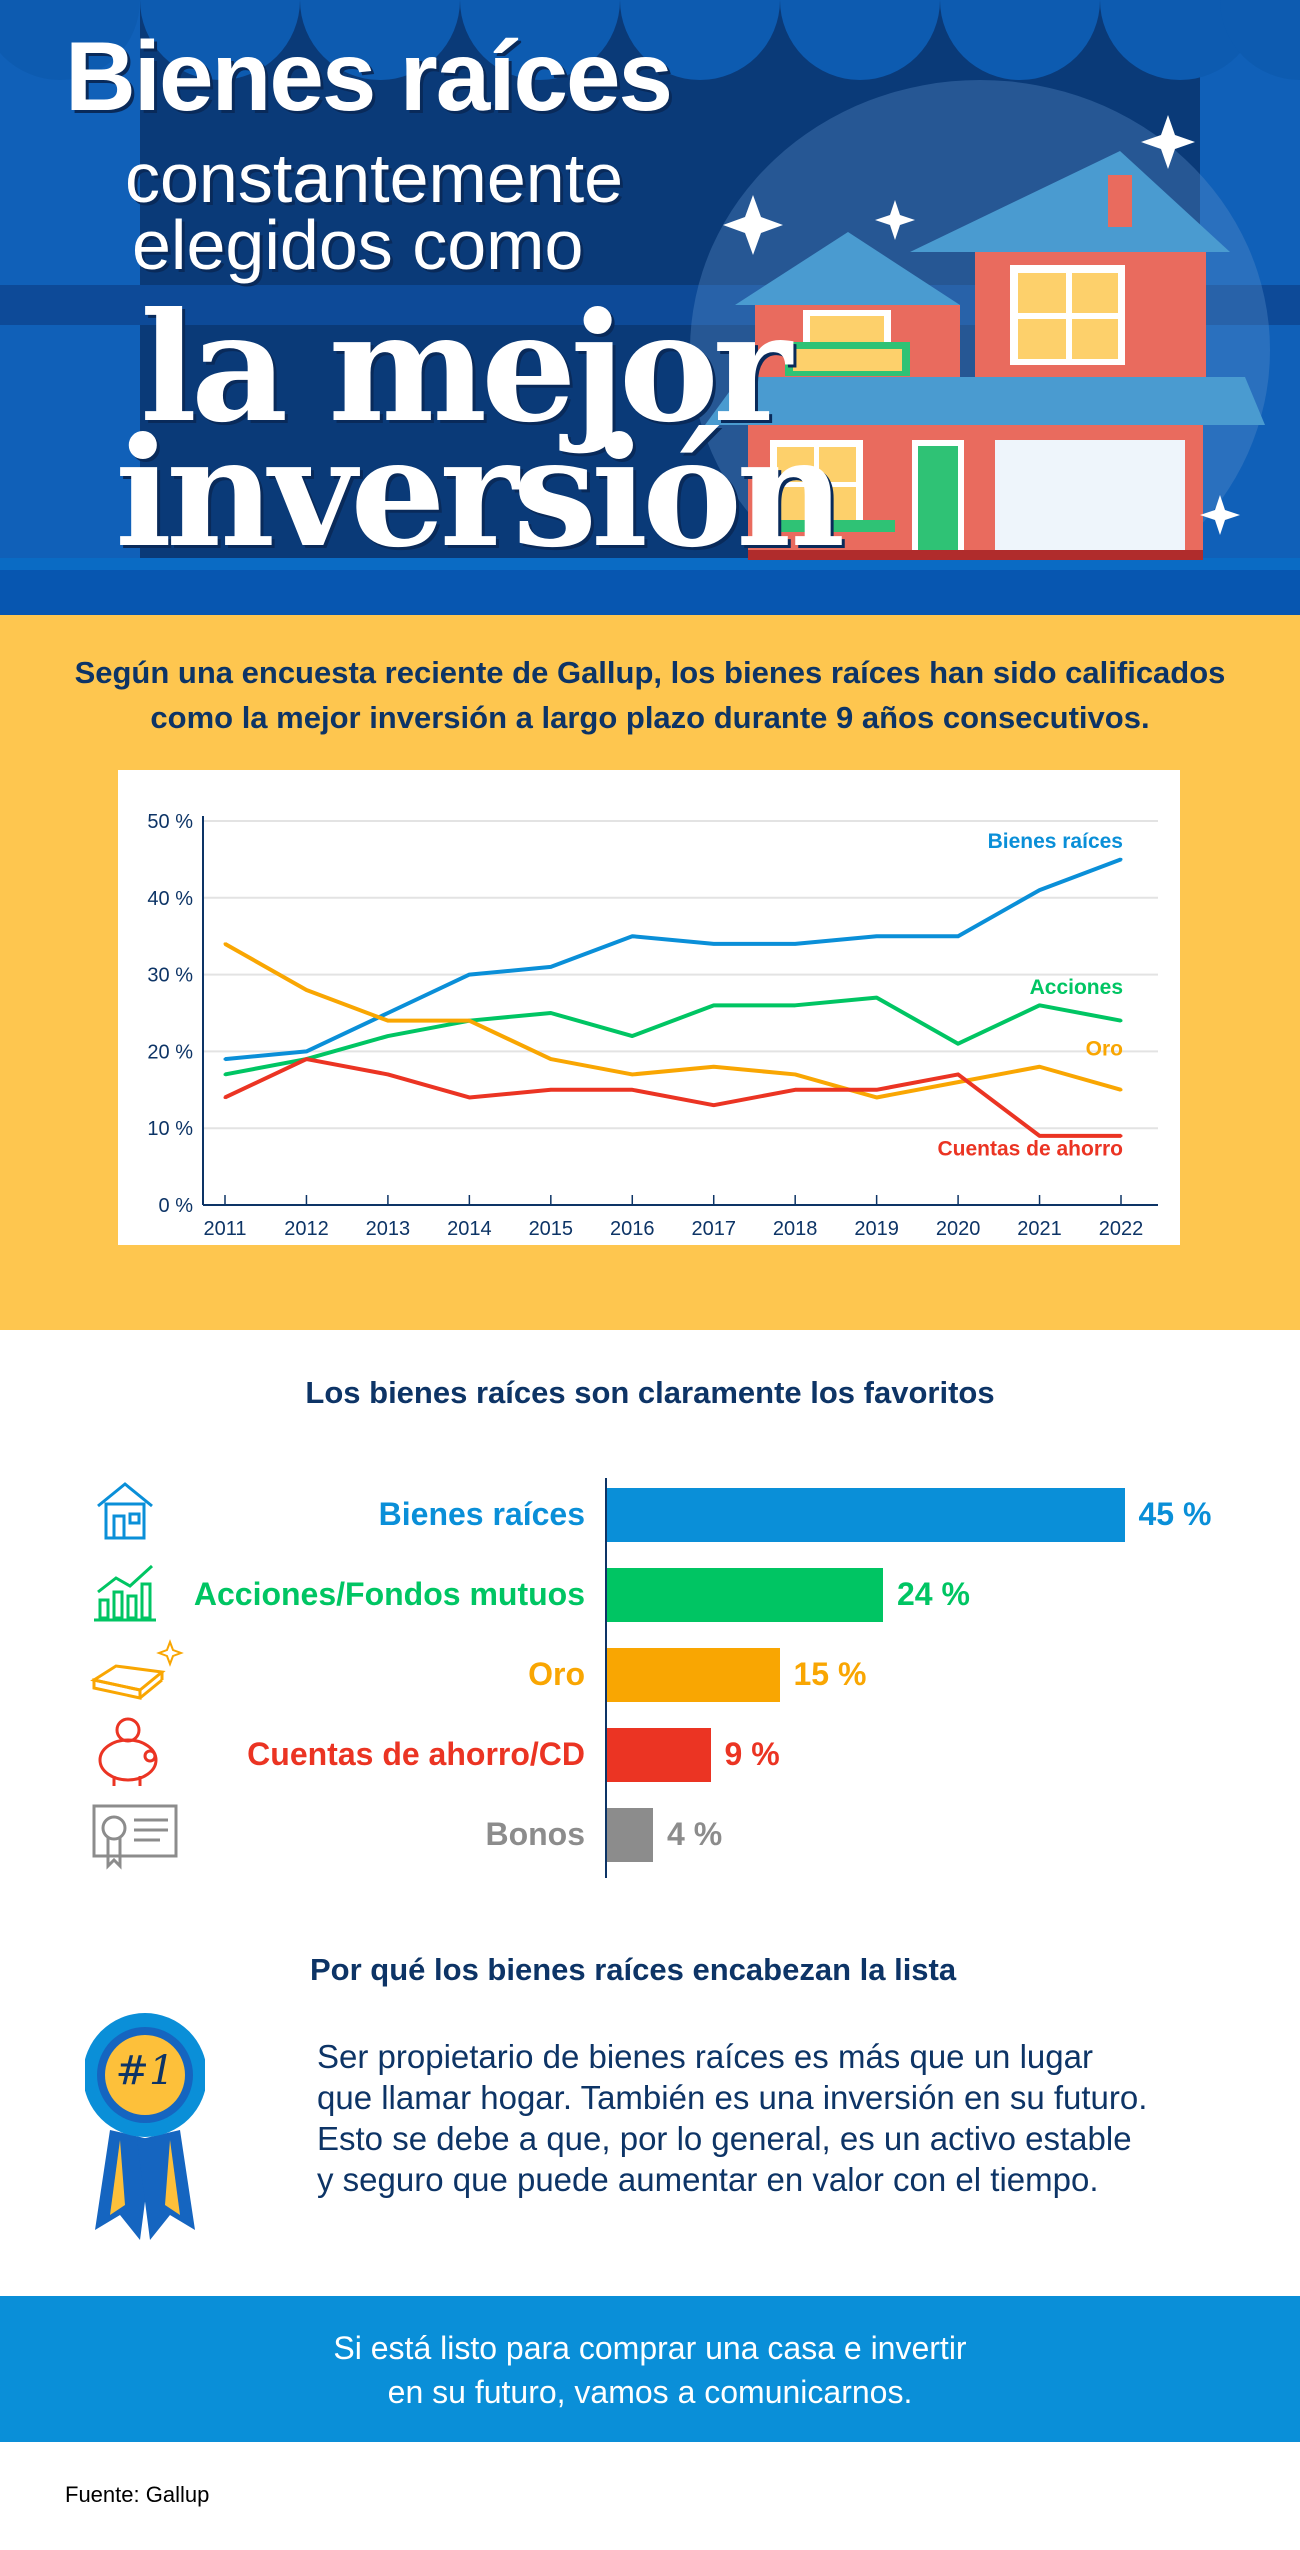 The image size is (1300, 2550). What do you see at coordinates (1039, 1229) in the screenshot?
I see `x-tick-label: 2021` at bounding box center [1039, 1229].